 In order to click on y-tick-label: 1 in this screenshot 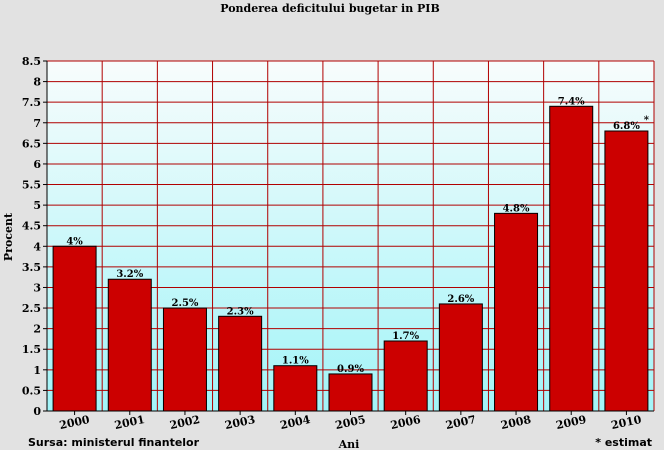, I will do `click(37, 370)`.